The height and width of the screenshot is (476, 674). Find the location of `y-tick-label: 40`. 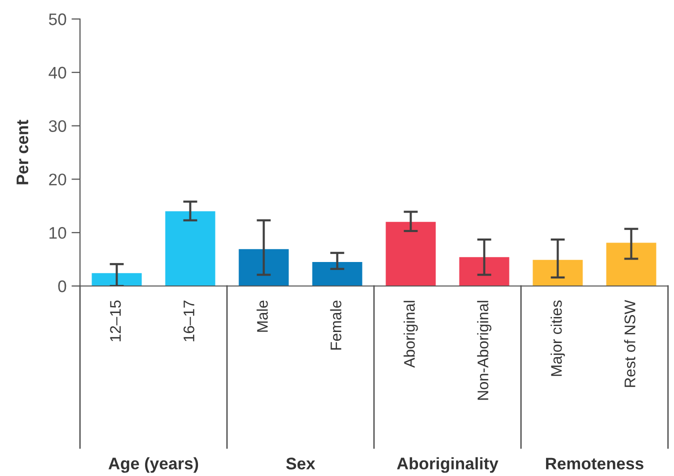

y-tick-label: 40 is located at coordinates (57, 72).